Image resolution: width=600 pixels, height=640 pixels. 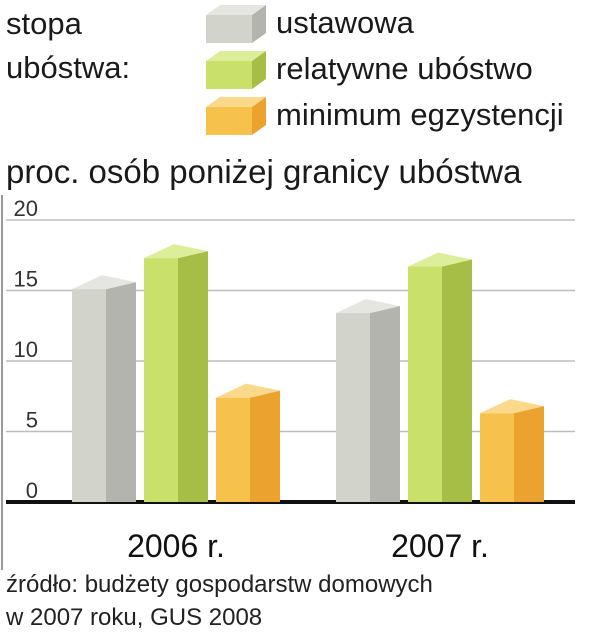 I want to click on x-category-label: 2006 r., so click(x=176, y=546).